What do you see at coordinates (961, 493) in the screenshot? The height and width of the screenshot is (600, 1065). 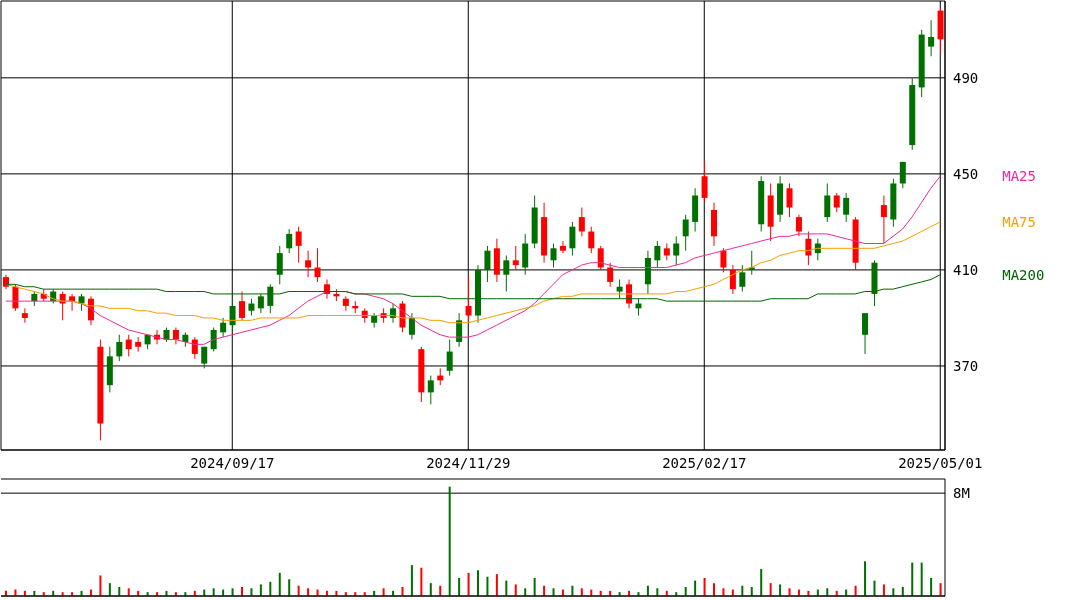 I see `y-tick-label: 8M` at bounding box center [961, 493].